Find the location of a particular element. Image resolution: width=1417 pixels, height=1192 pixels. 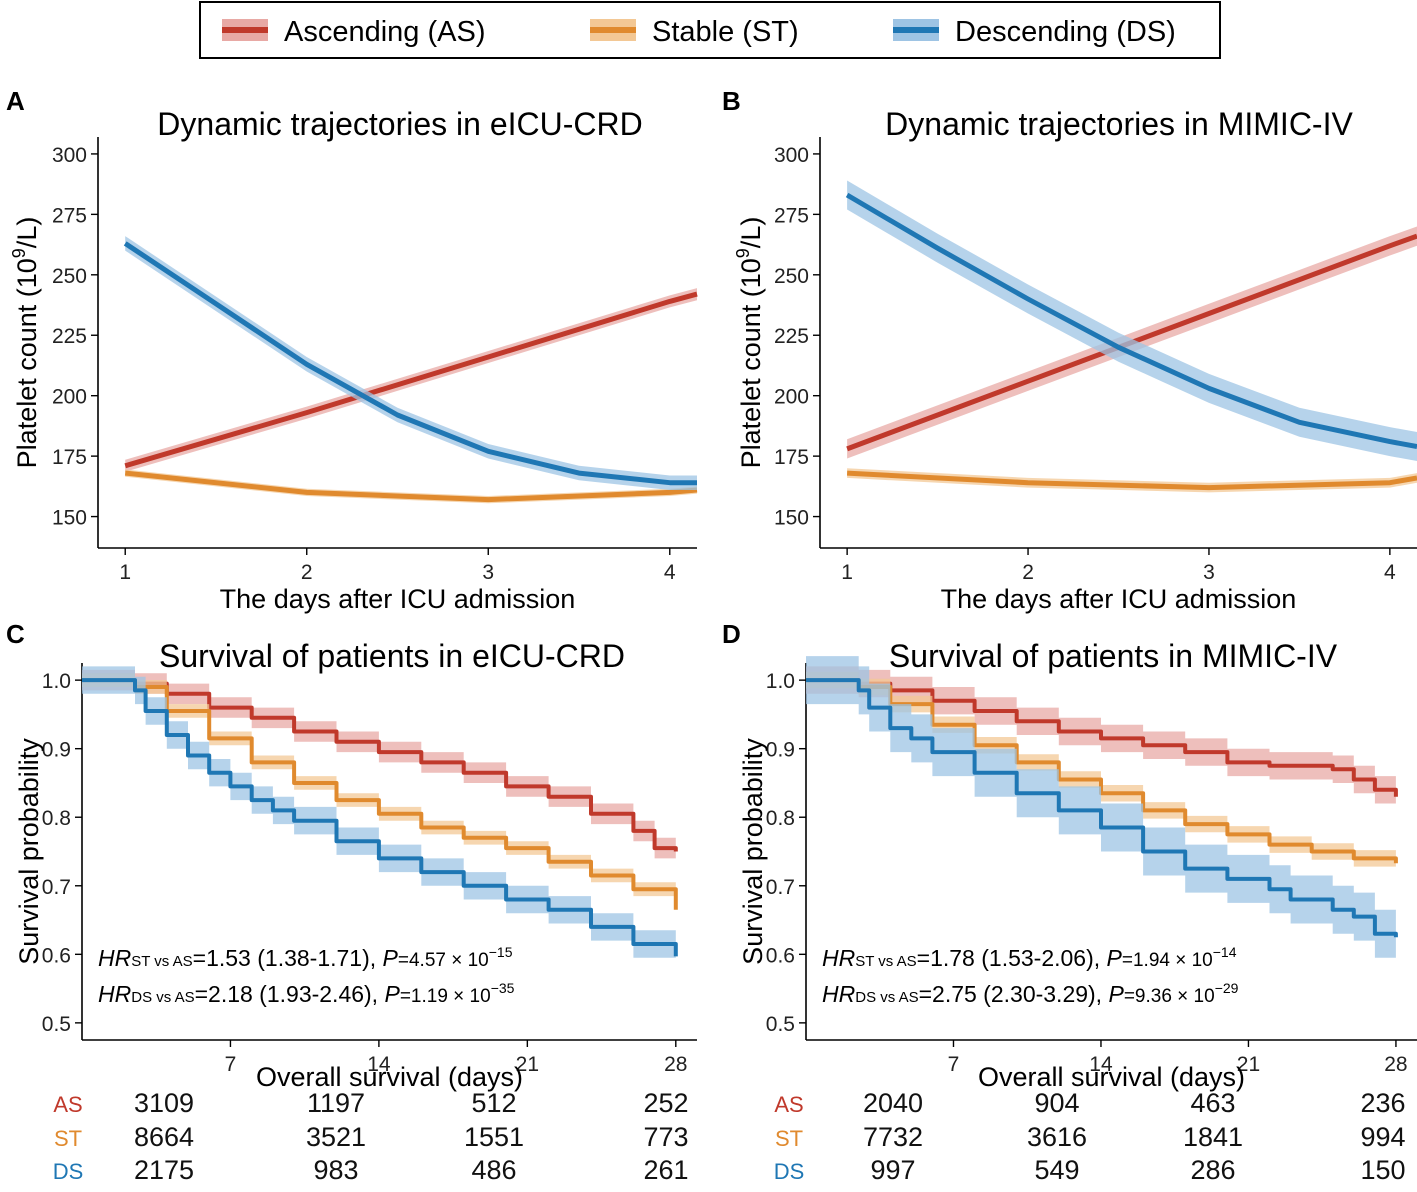

y-tick-label: 0.6 is located at coordinates (780, 955).